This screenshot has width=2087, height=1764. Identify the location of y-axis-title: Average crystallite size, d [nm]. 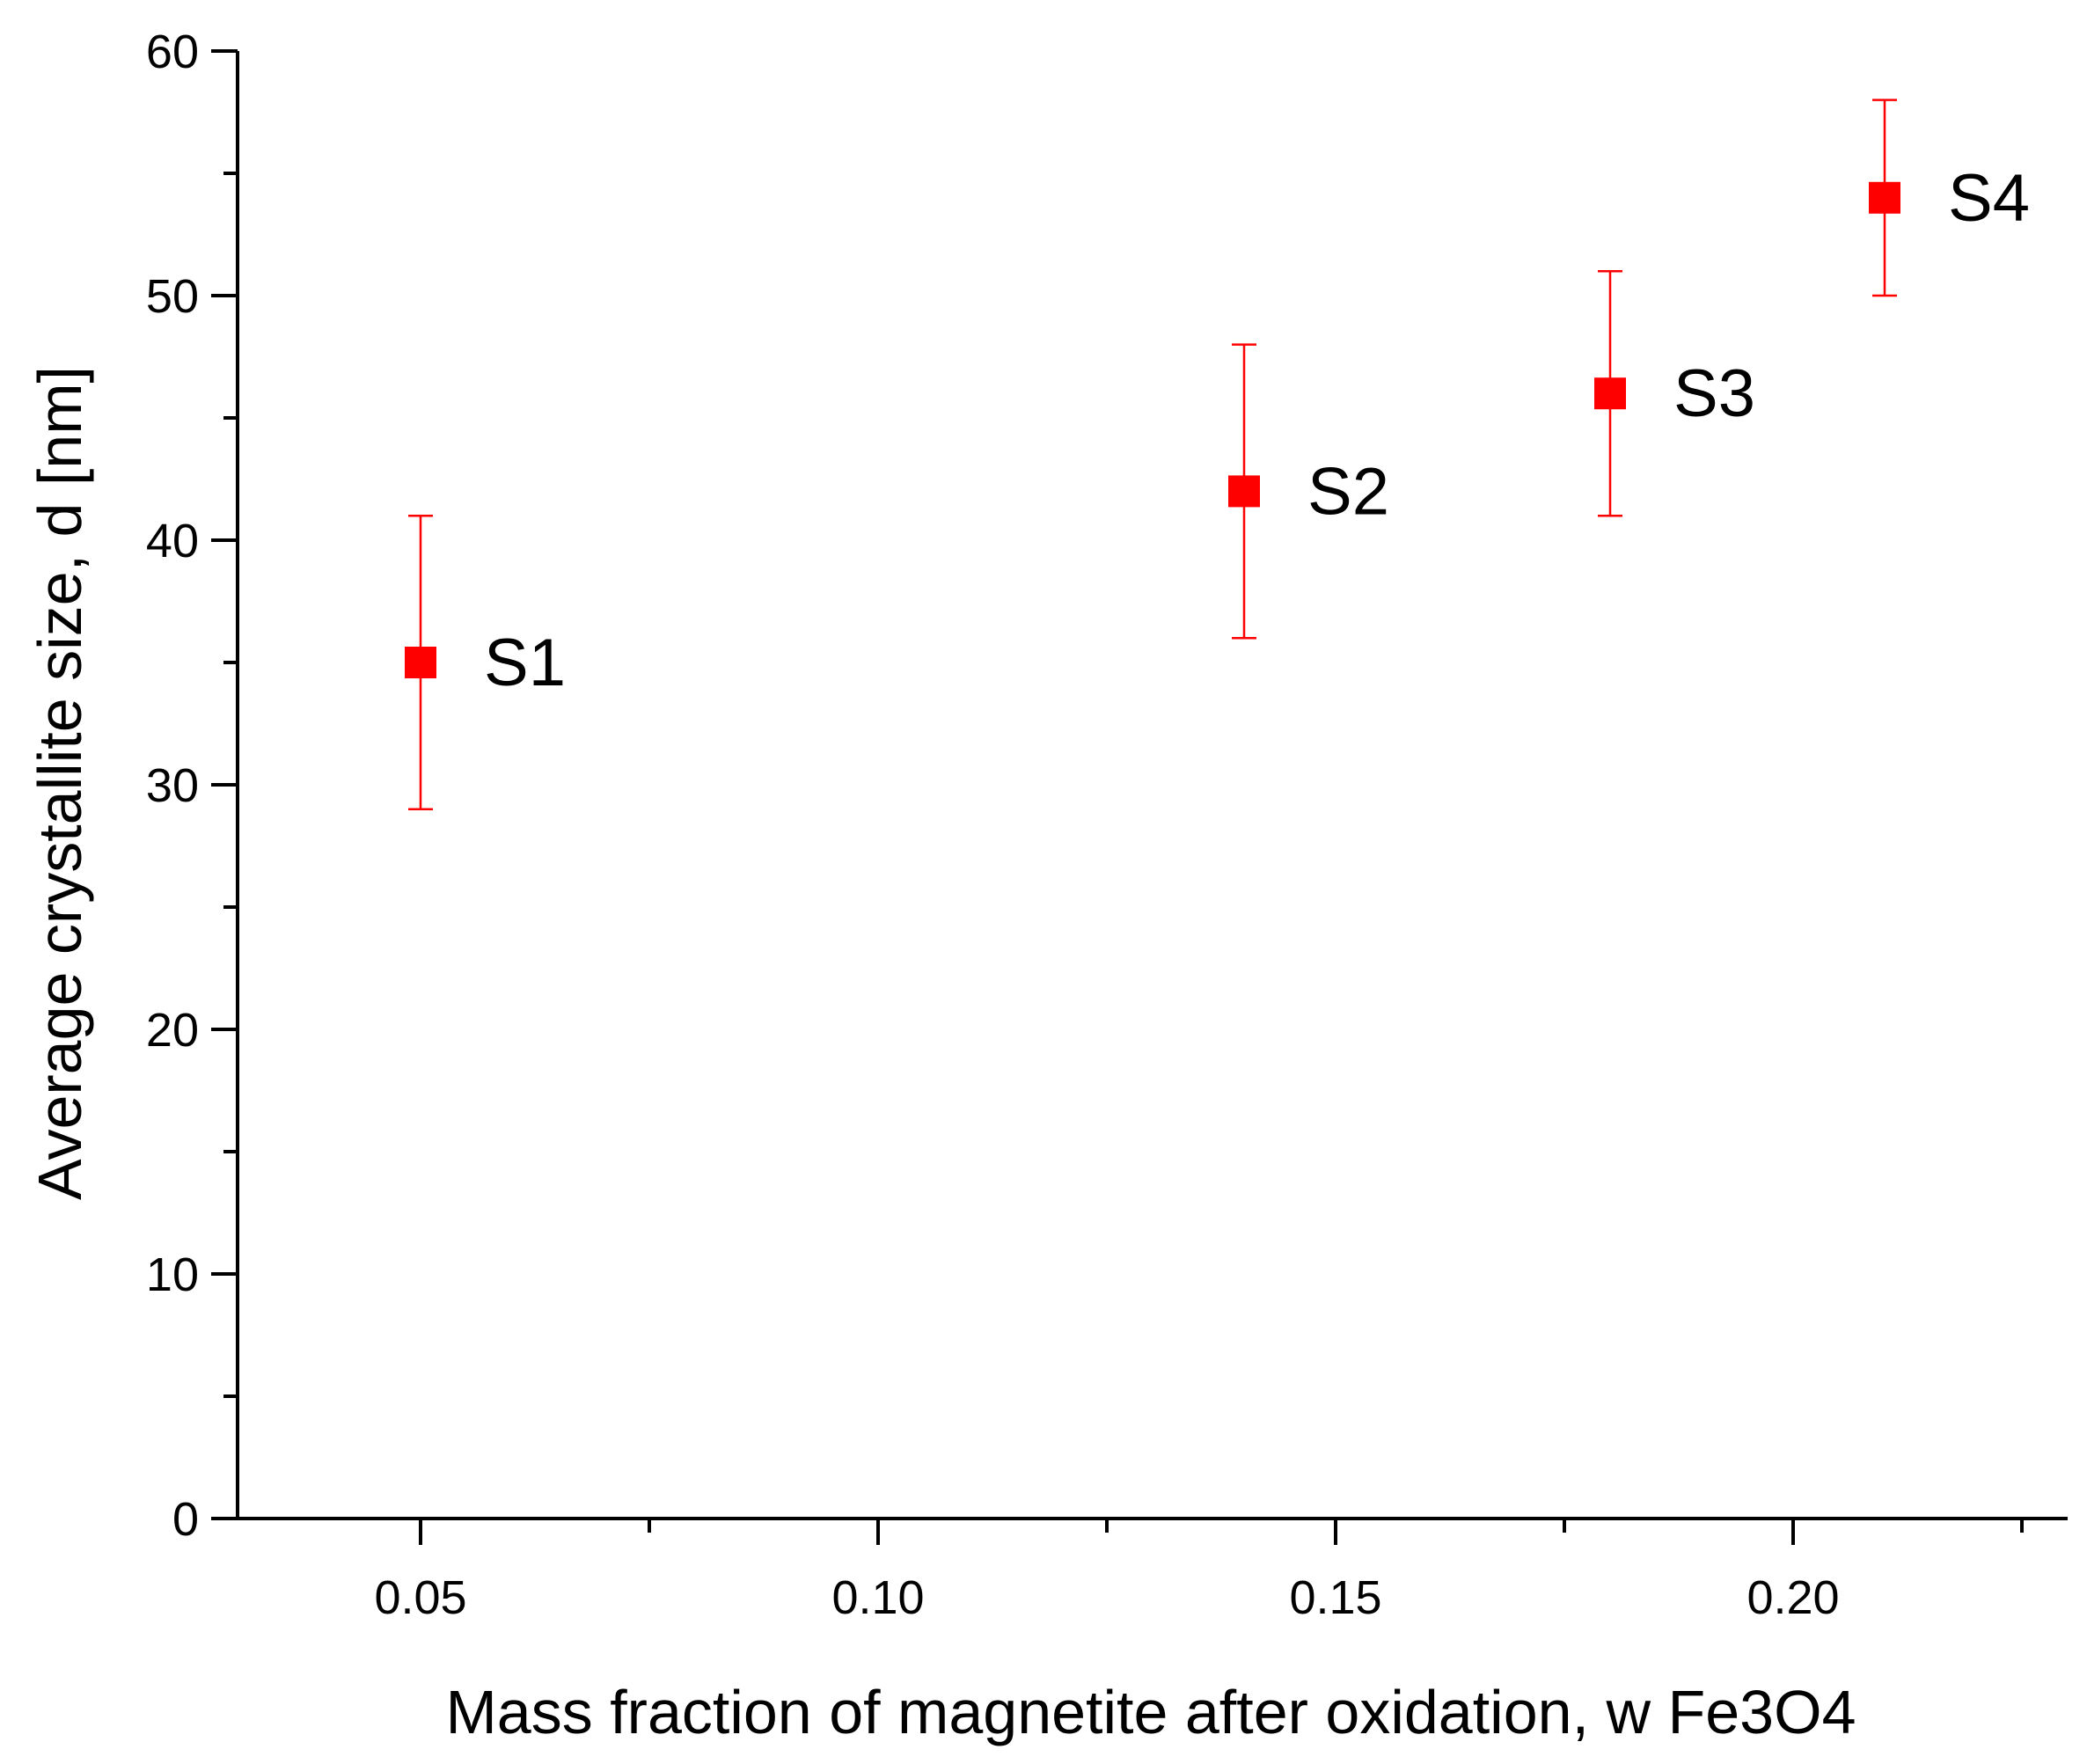
(60, 783).